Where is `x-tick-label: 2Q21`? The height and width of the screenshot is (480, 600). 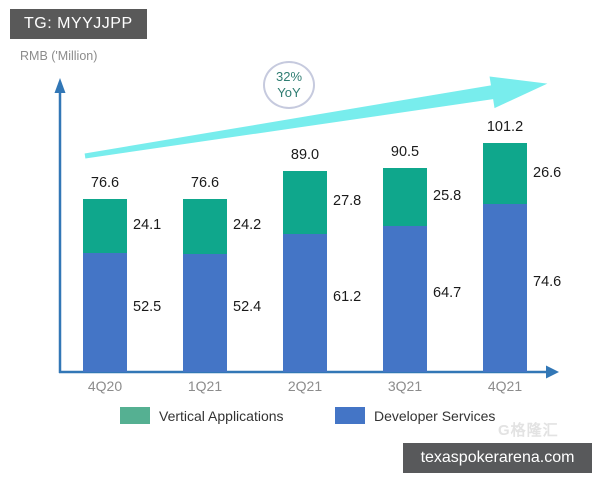
x-tick-label: 2Q21 is located at coordinates (305, 386).